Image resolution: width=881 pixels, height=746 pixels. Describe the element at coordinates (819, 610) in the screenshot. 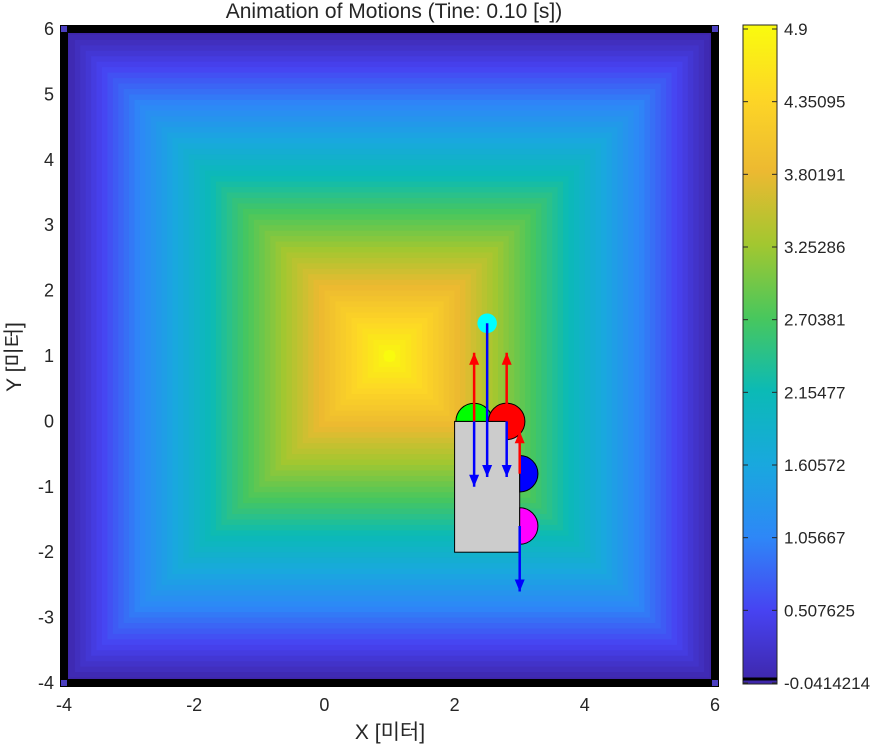

I see `colorbar-tick-label: 0.507625` at that location.